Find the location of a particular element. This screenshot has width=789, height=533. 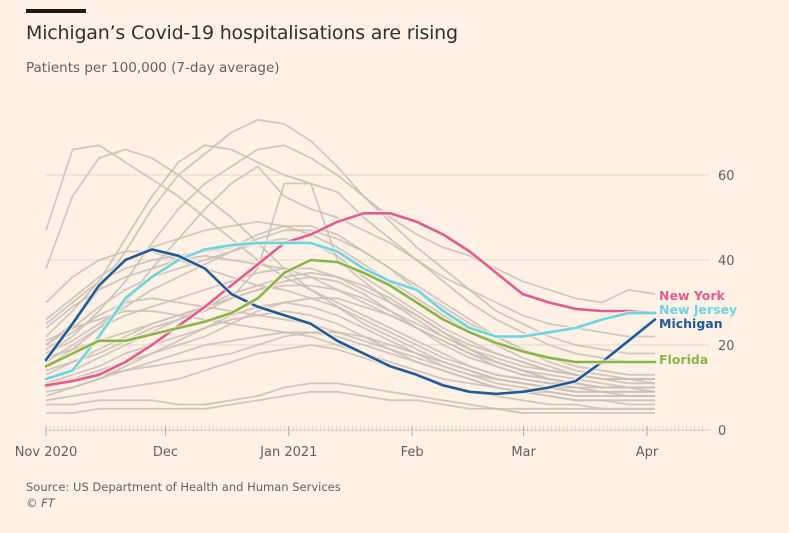

x-tick-label: Dec is located at coordinates (165, 452).